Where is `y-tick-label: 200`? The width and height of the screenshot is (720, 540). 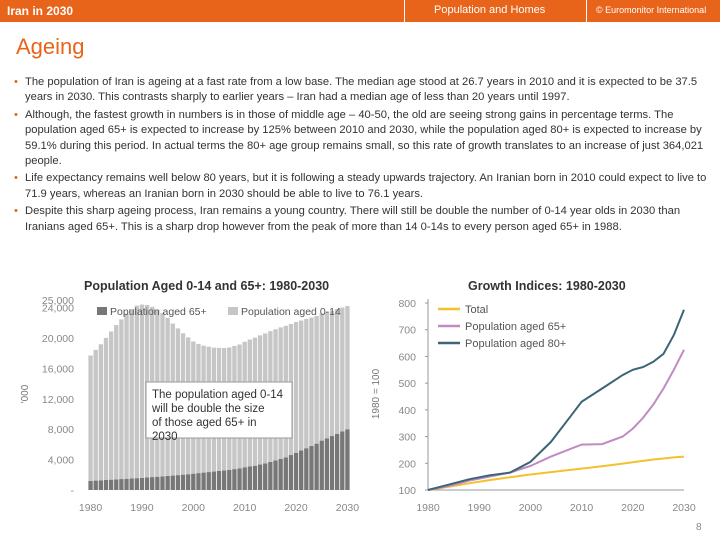
y-tick-label: 200 is located at coordinates (407, 464).